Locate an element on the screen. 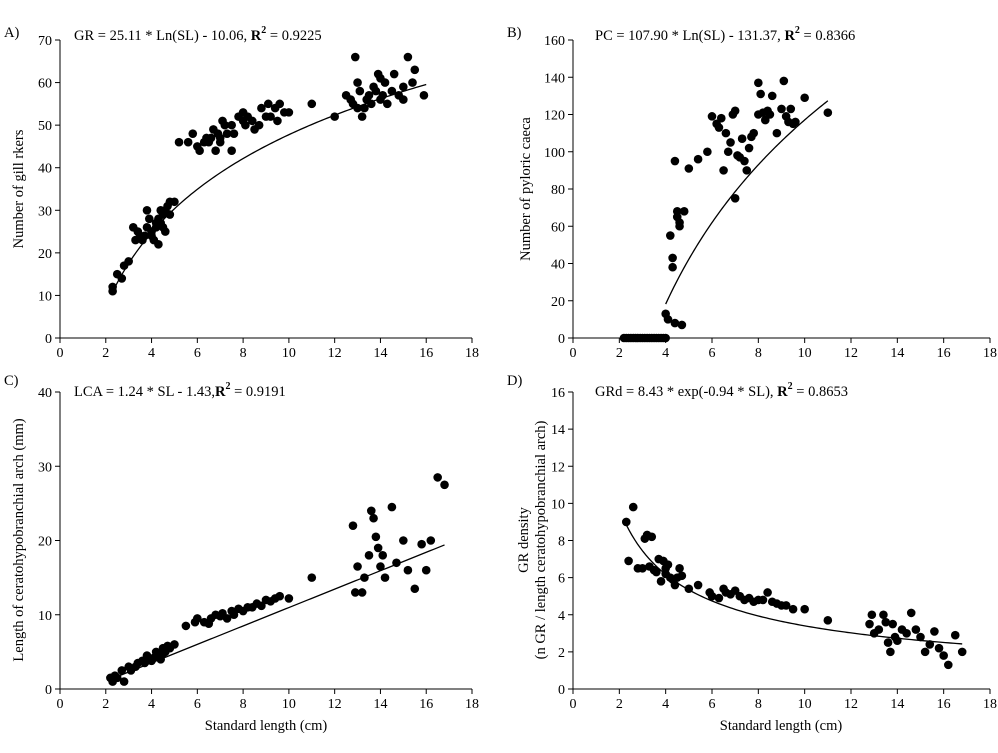 Image resolution: width=998 pixels, height=753 pixels. x-tick-label: 2 is located at coordinates (105, 704).